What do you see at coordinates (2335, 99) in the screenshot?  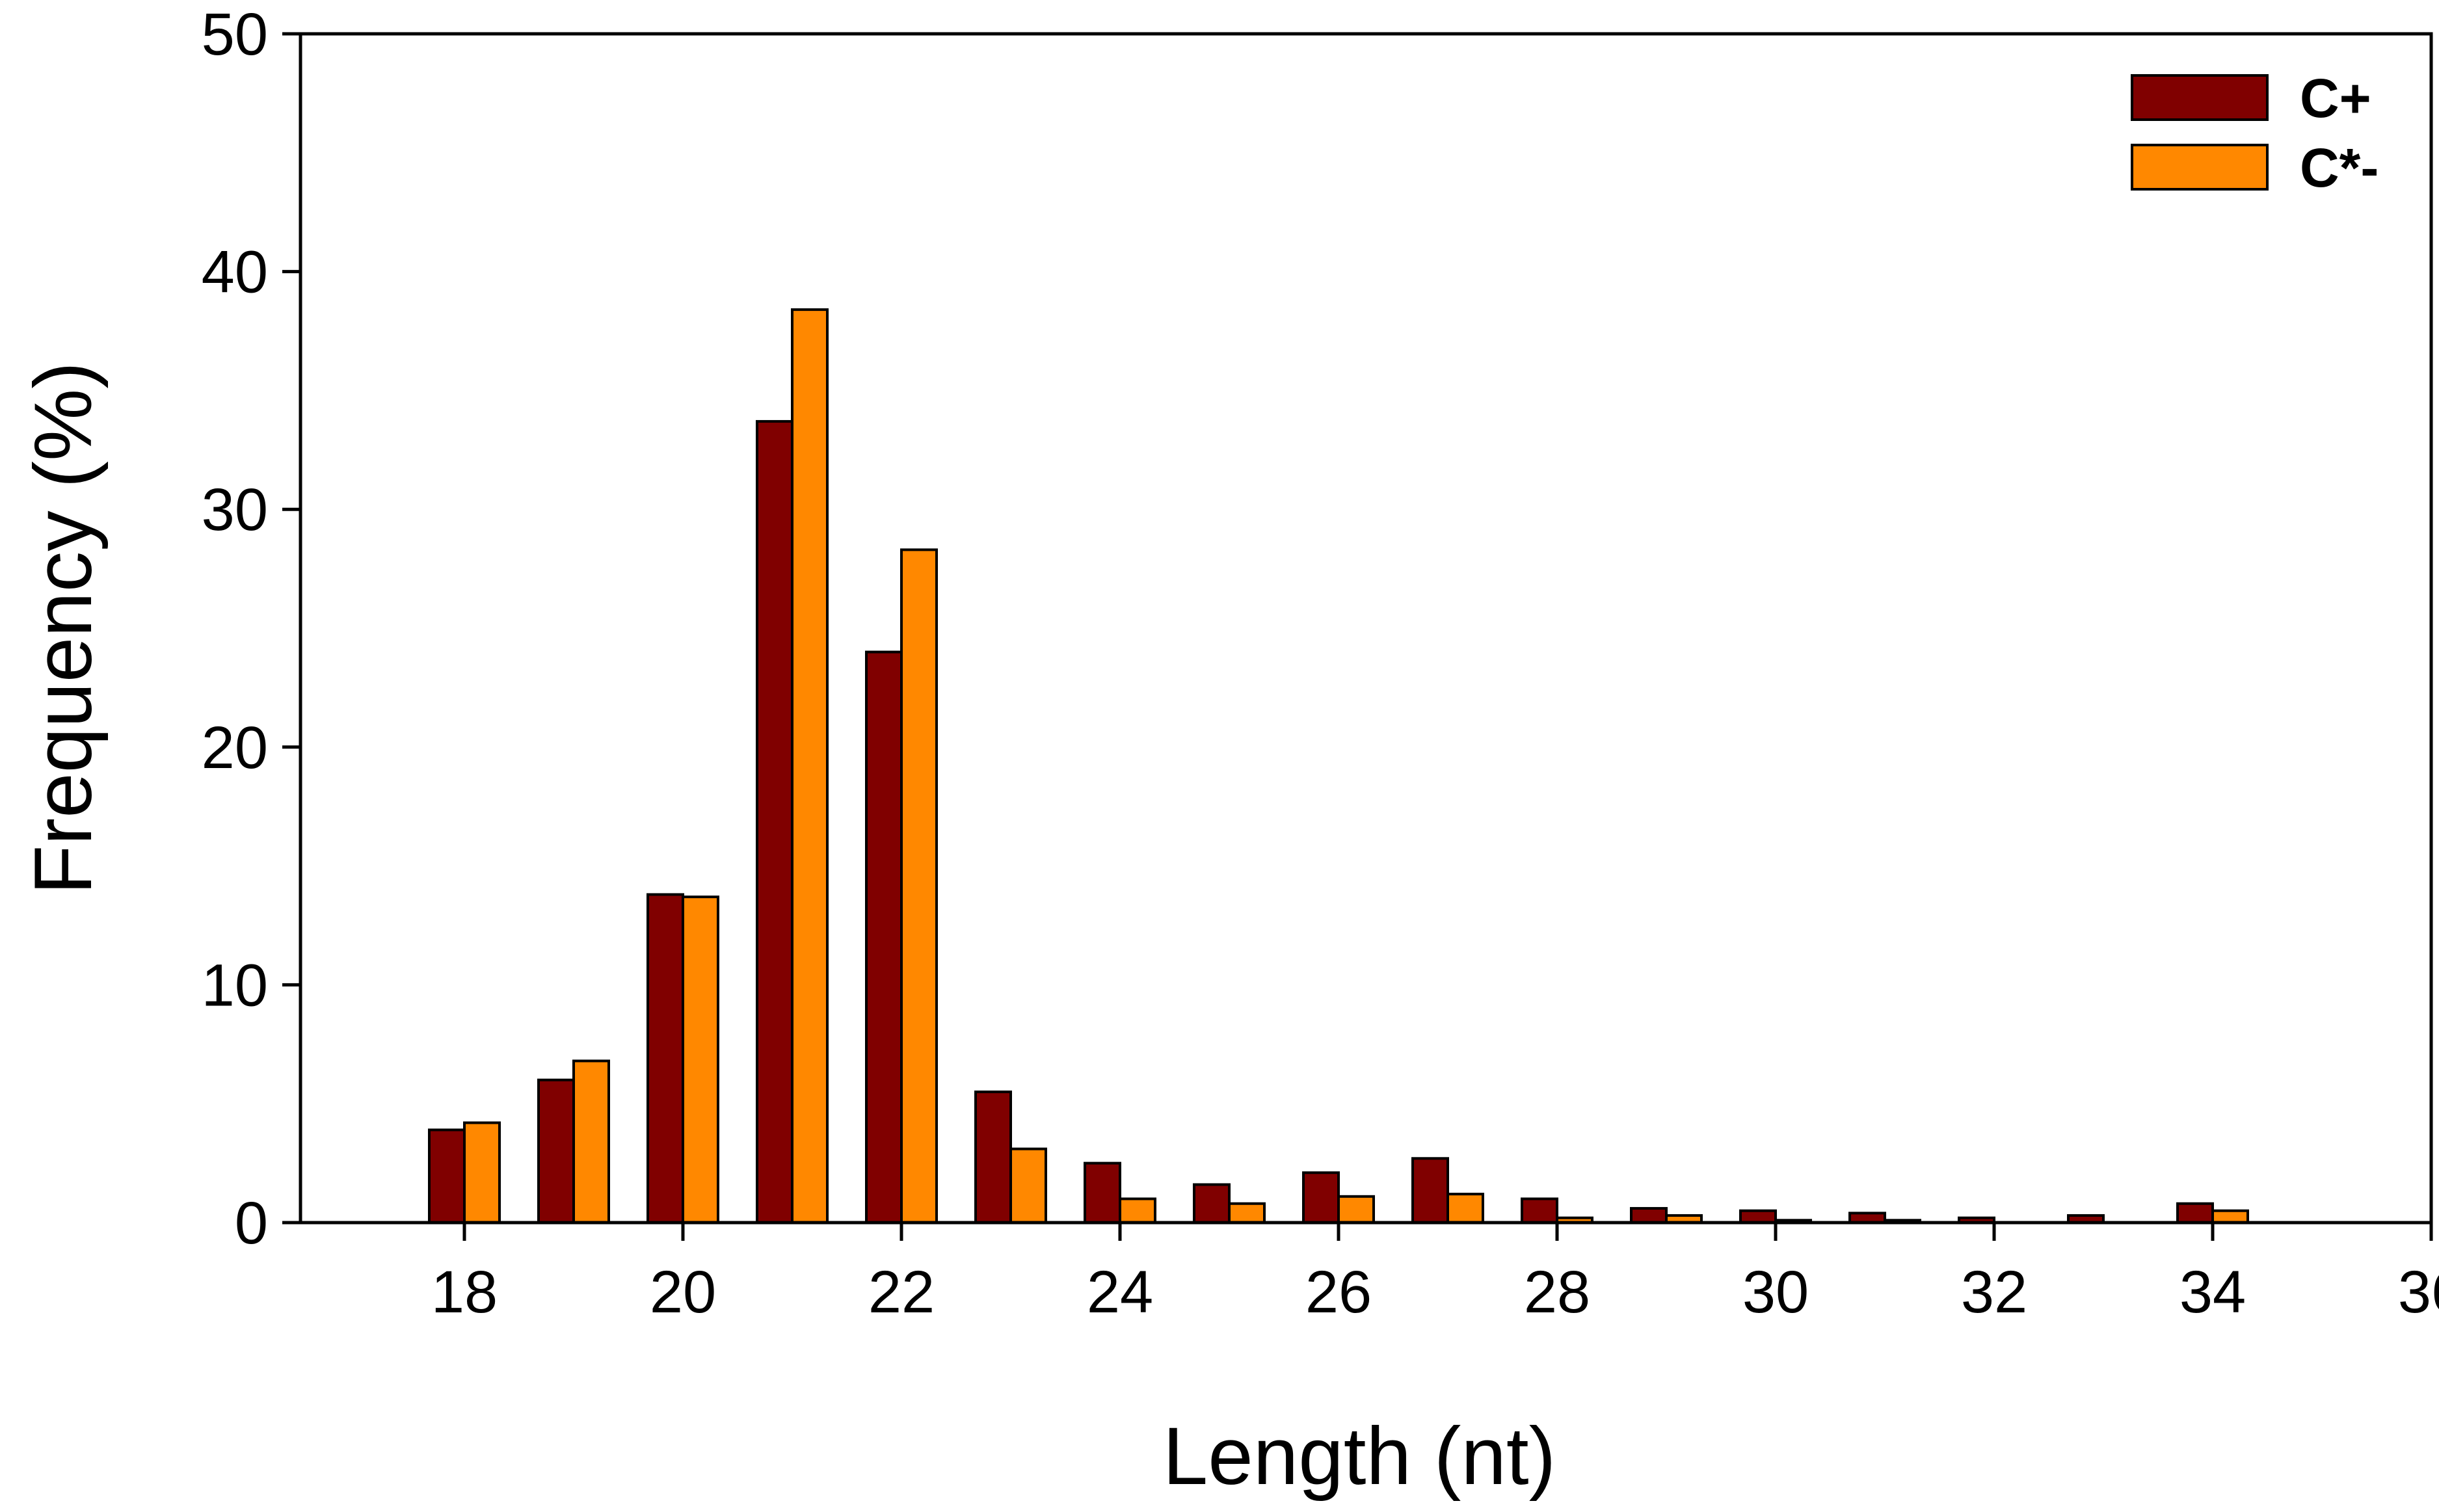 I see `legend-label-c-plus: C+` at bounding box center [2335, 99].